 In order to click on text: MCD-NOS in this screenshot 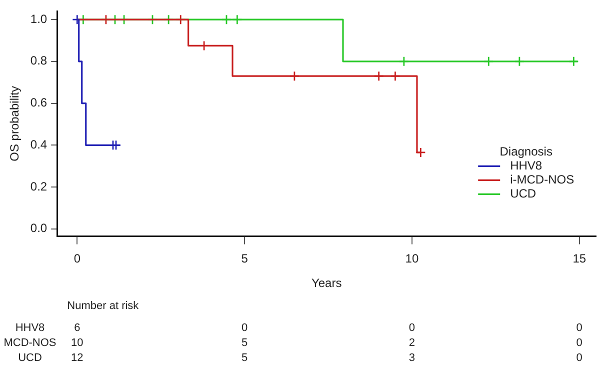, I will do `click(30, 343)`.